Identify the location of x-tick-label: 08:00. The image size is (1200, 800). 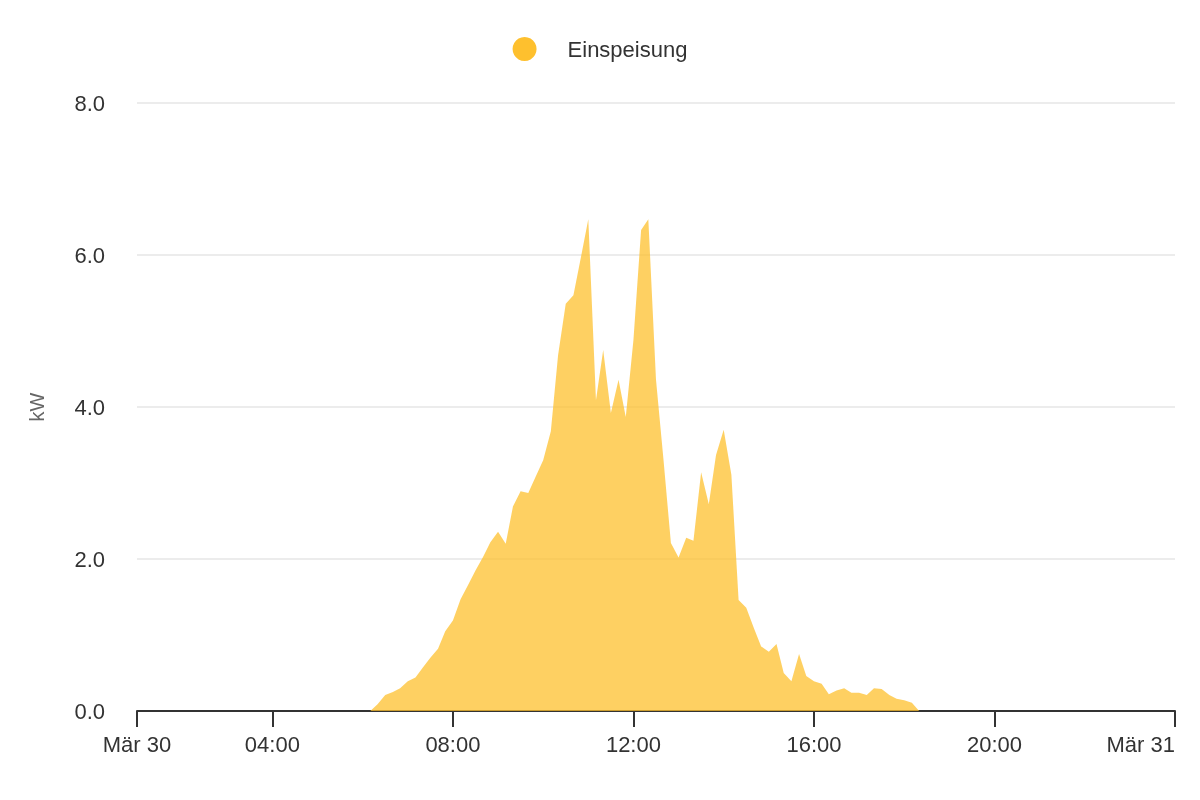
(453, 744).